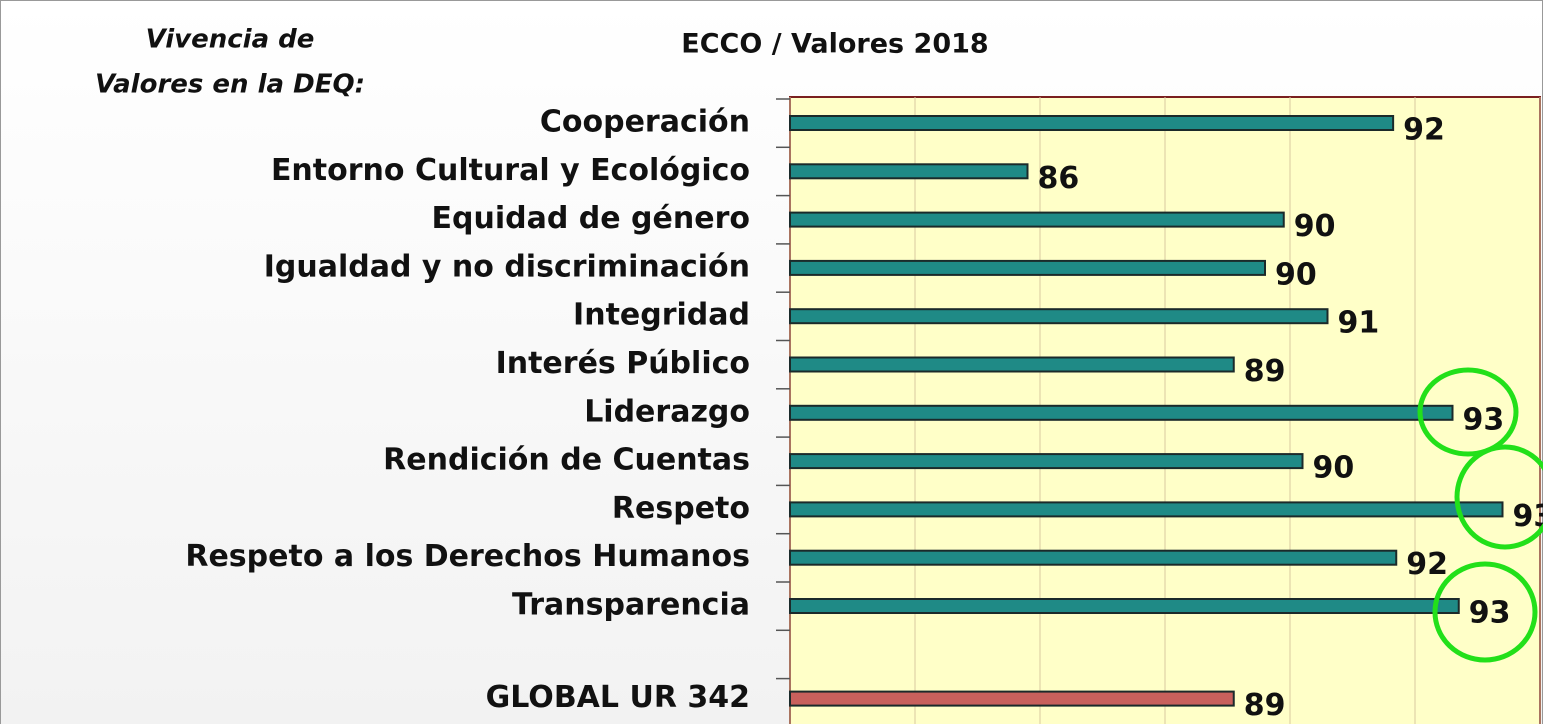 The width and height of the screenshot is (1543, 724). What do you see at coordinates (645, 122) in the screenshot?
I see `category-label: Cooperación` at bounding box center [645, 122].